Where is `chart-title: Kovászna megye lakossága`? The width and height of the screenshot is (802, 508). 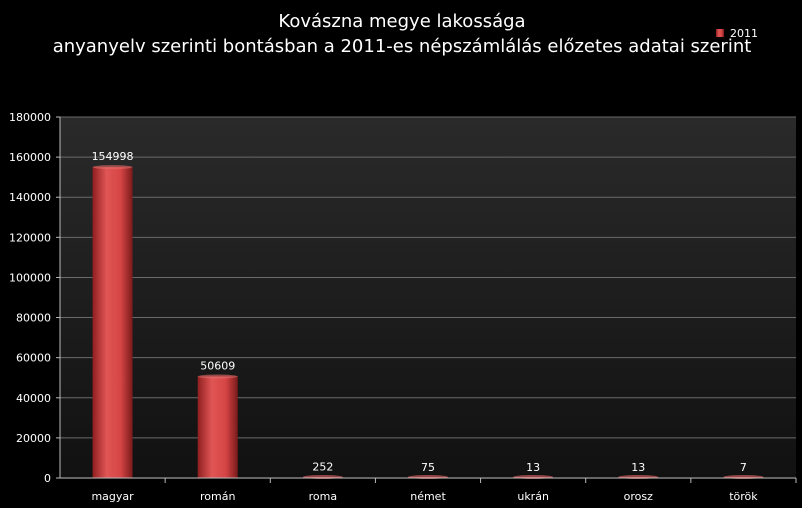
chart-title: Kovászna megye lakossága is located at coordinates (401, 21).